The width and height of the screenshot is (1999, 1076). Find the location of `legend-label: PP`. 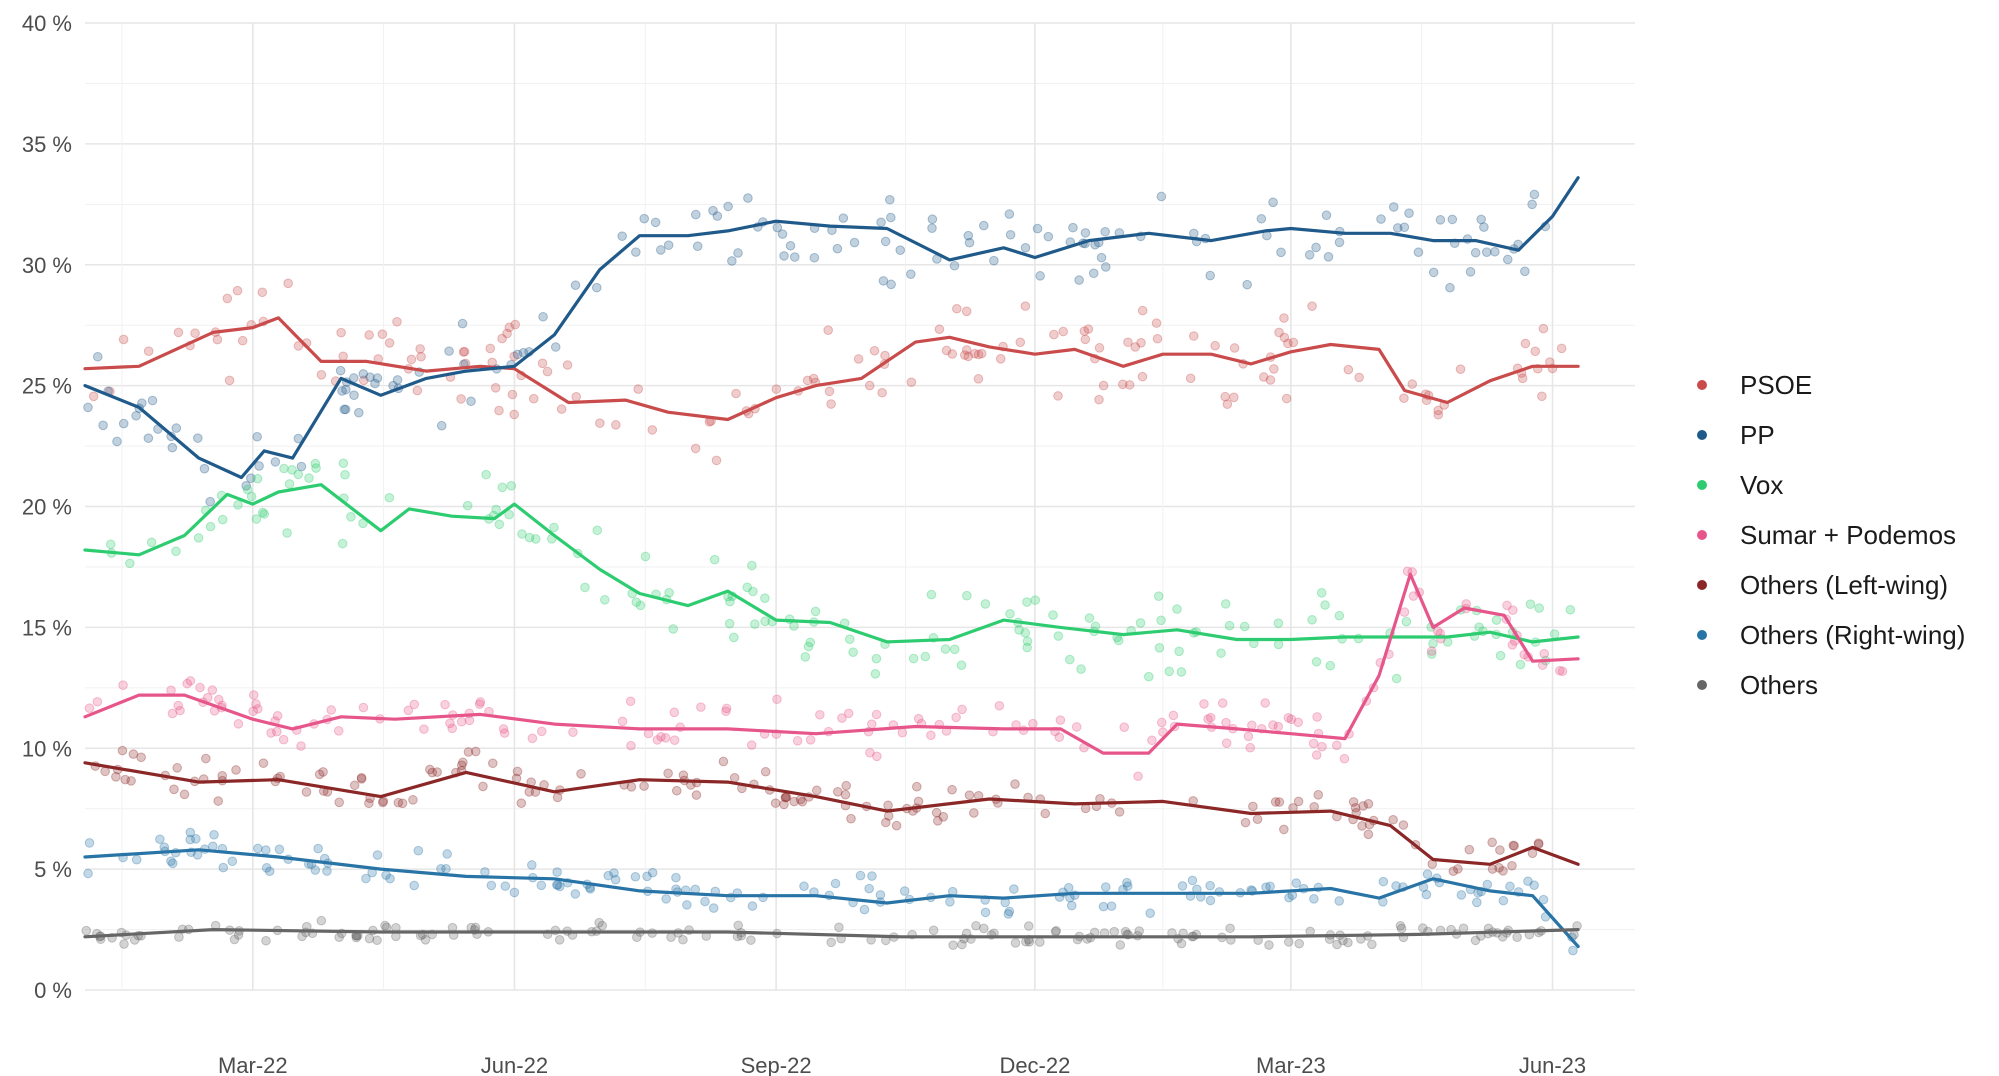

legend-label: PP is located at coordinates (1757, 434).